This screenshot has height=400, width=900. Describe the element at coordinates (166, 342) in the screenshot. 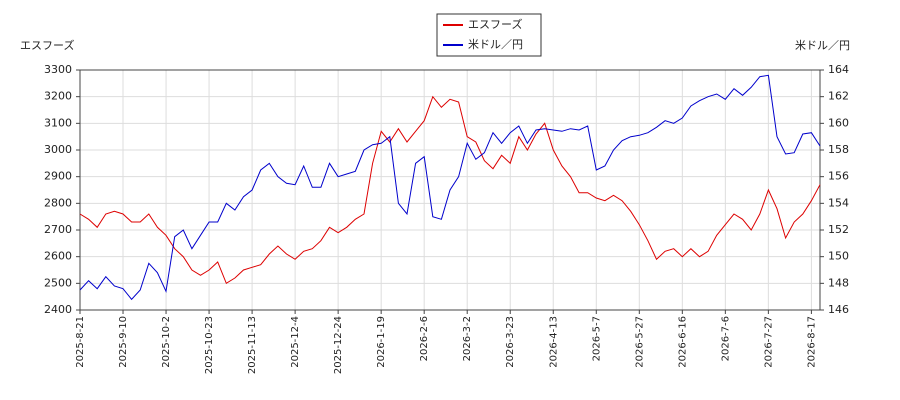

I see `x-tick-label: 2025-10-2` at that location.